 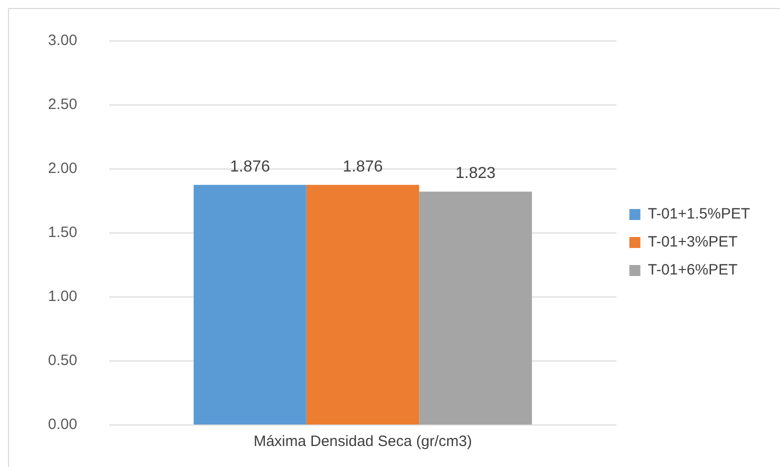 I want to click on x-tick-label: Máxima Densidad Seca (gr/cm3), so click(x=363, y=441).